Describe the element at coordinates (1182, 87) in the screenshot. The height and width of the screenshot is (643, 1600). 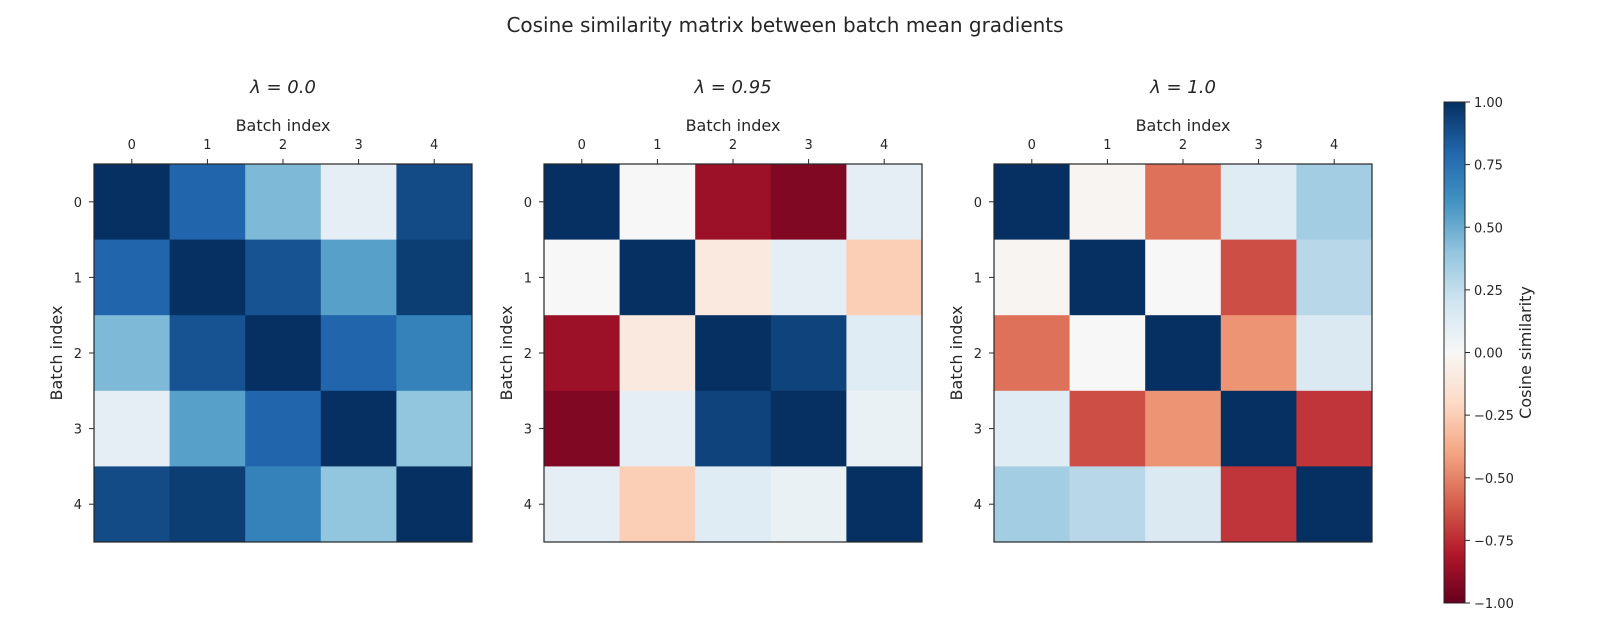
I see `panel-title: λ = 1.0` at that location.